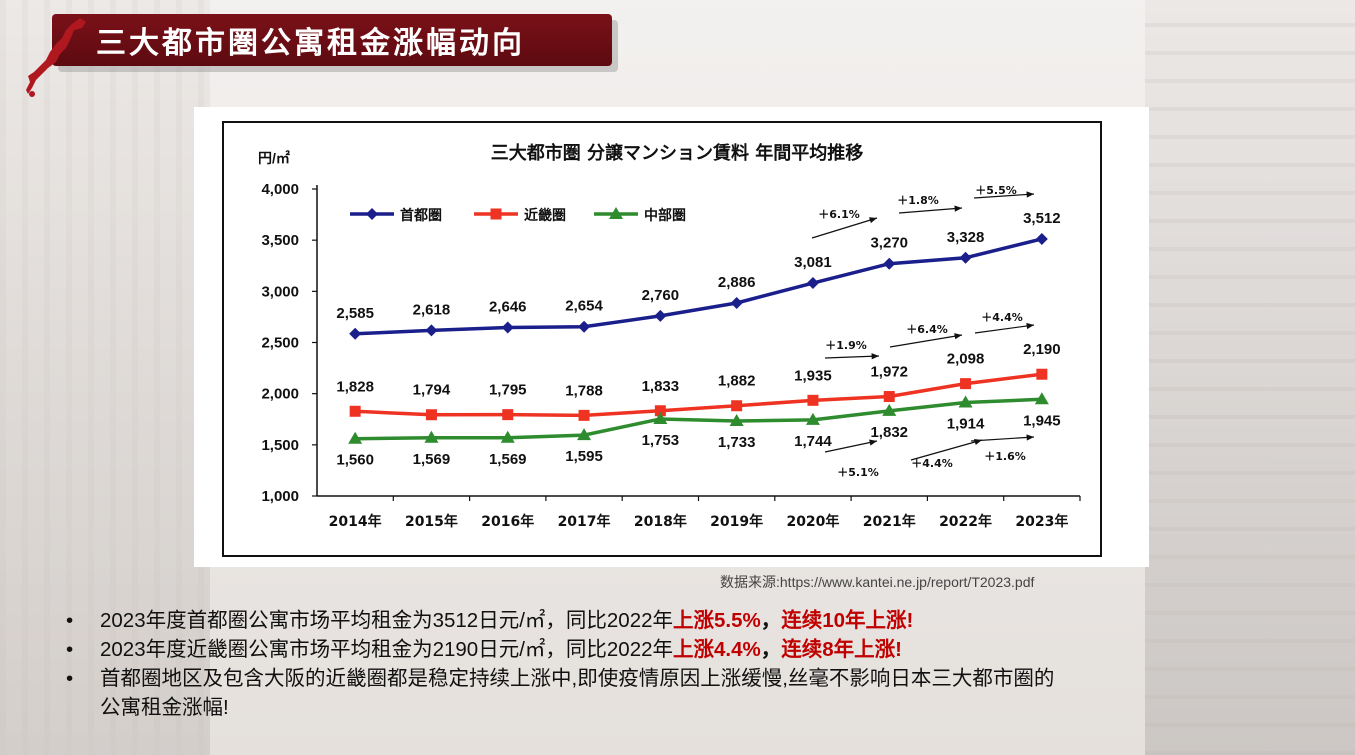  What do you see at coordinates (432, 309) in the screenshot?
I see `data-label: 2,618` at bounding box center [432, 309].